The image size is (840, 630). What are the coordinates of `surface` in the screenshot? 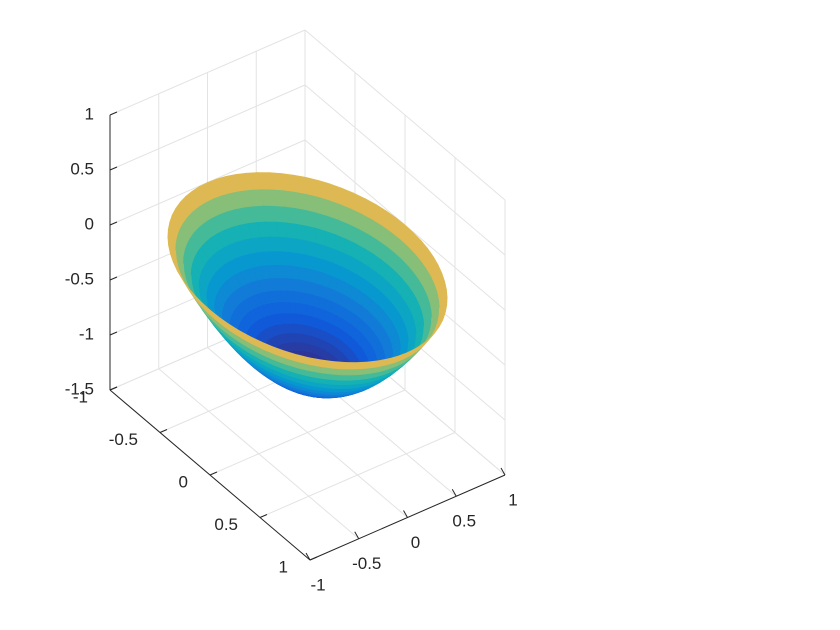 It's located at (307, 285).